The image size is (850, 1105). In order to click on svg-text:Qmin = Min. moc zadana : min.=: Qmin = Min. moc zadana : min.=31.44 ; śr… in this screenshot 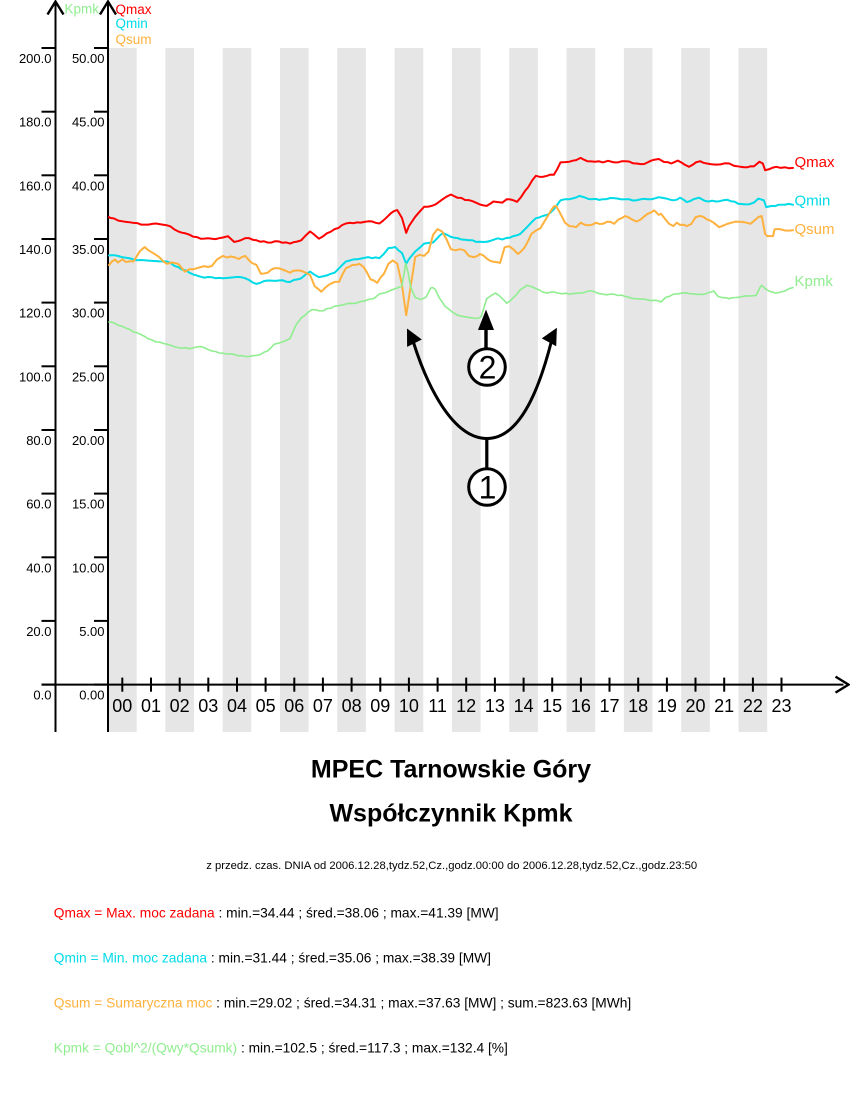, I will do `click(272, 958)`.